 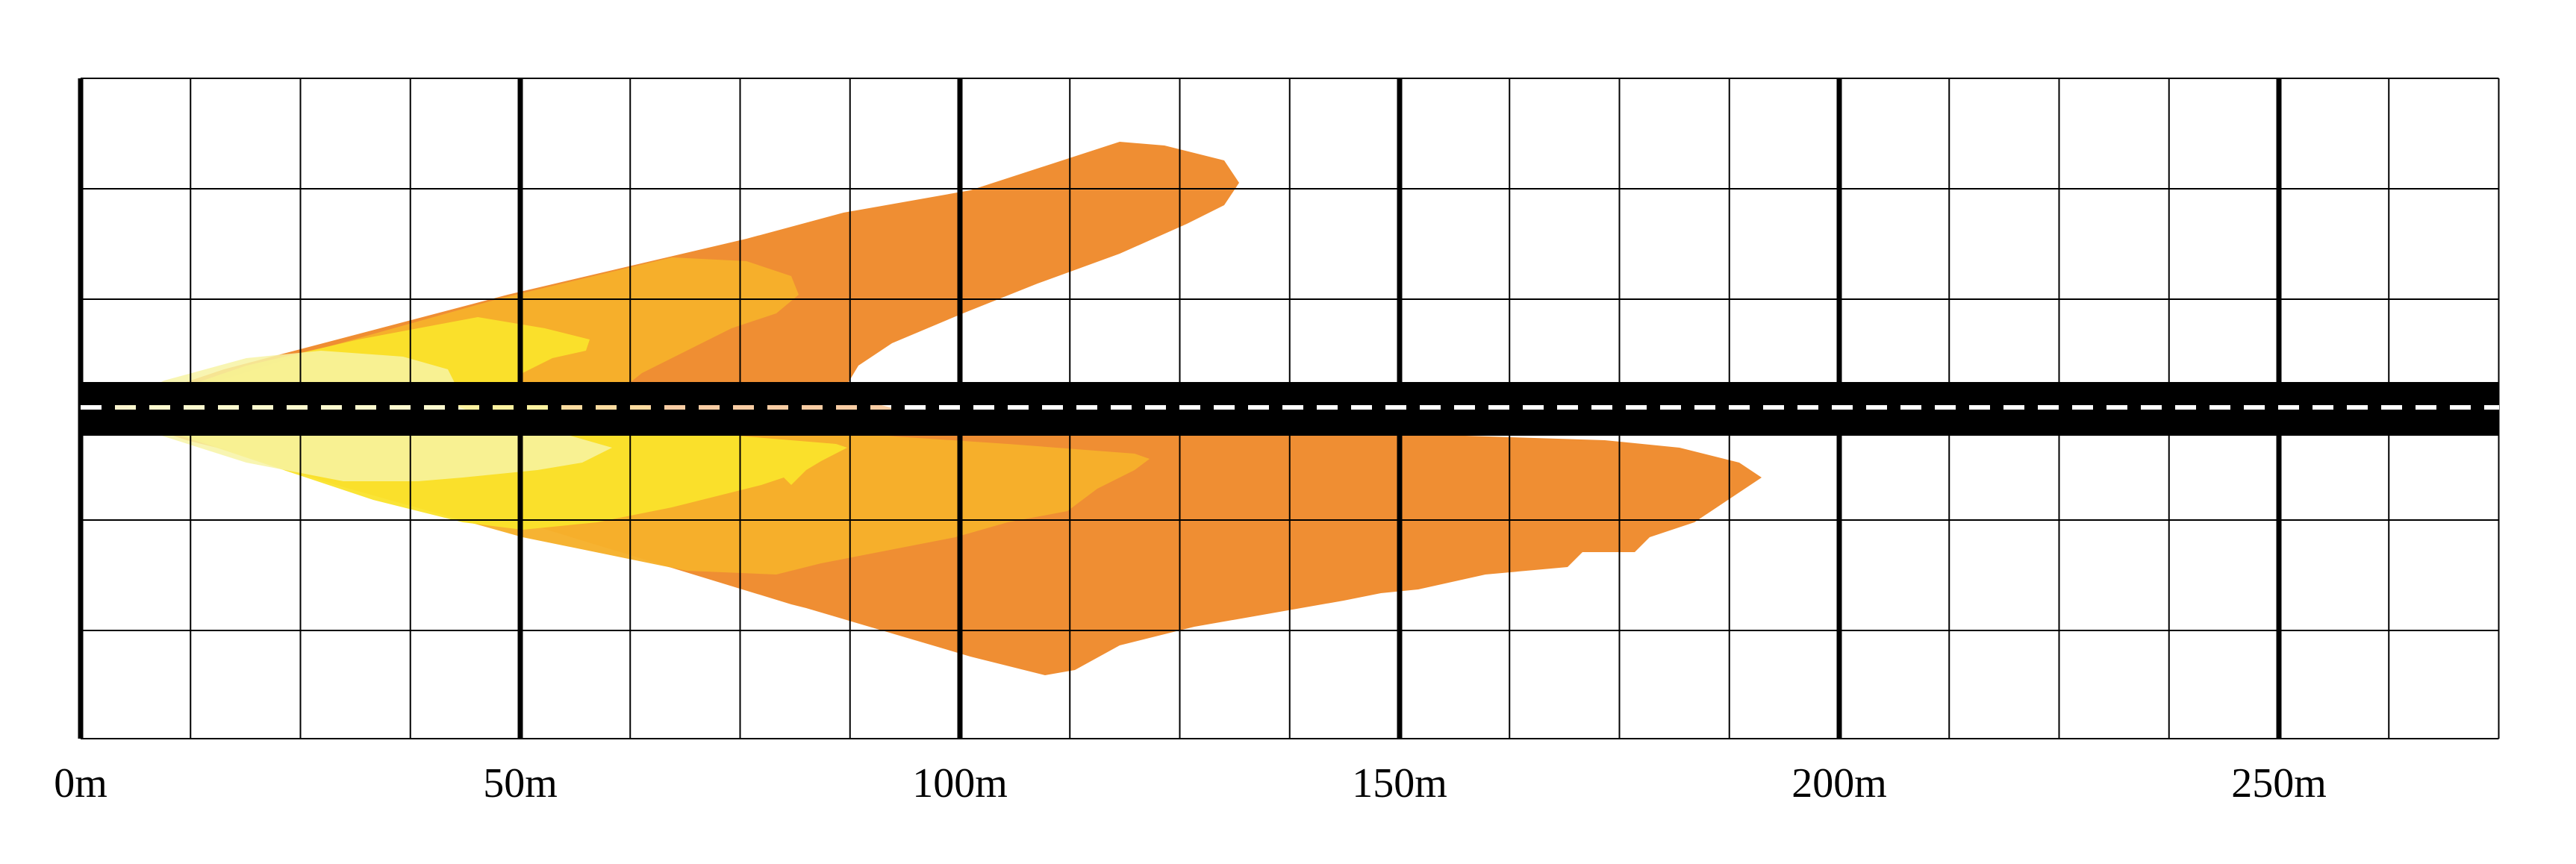 What do you see at coordinates (1190, 783) in the screenshot?
I see `x-axis-tick-labels: 0m 50m 100m 150m 200m 250m` at bounding box center [1190, 783].